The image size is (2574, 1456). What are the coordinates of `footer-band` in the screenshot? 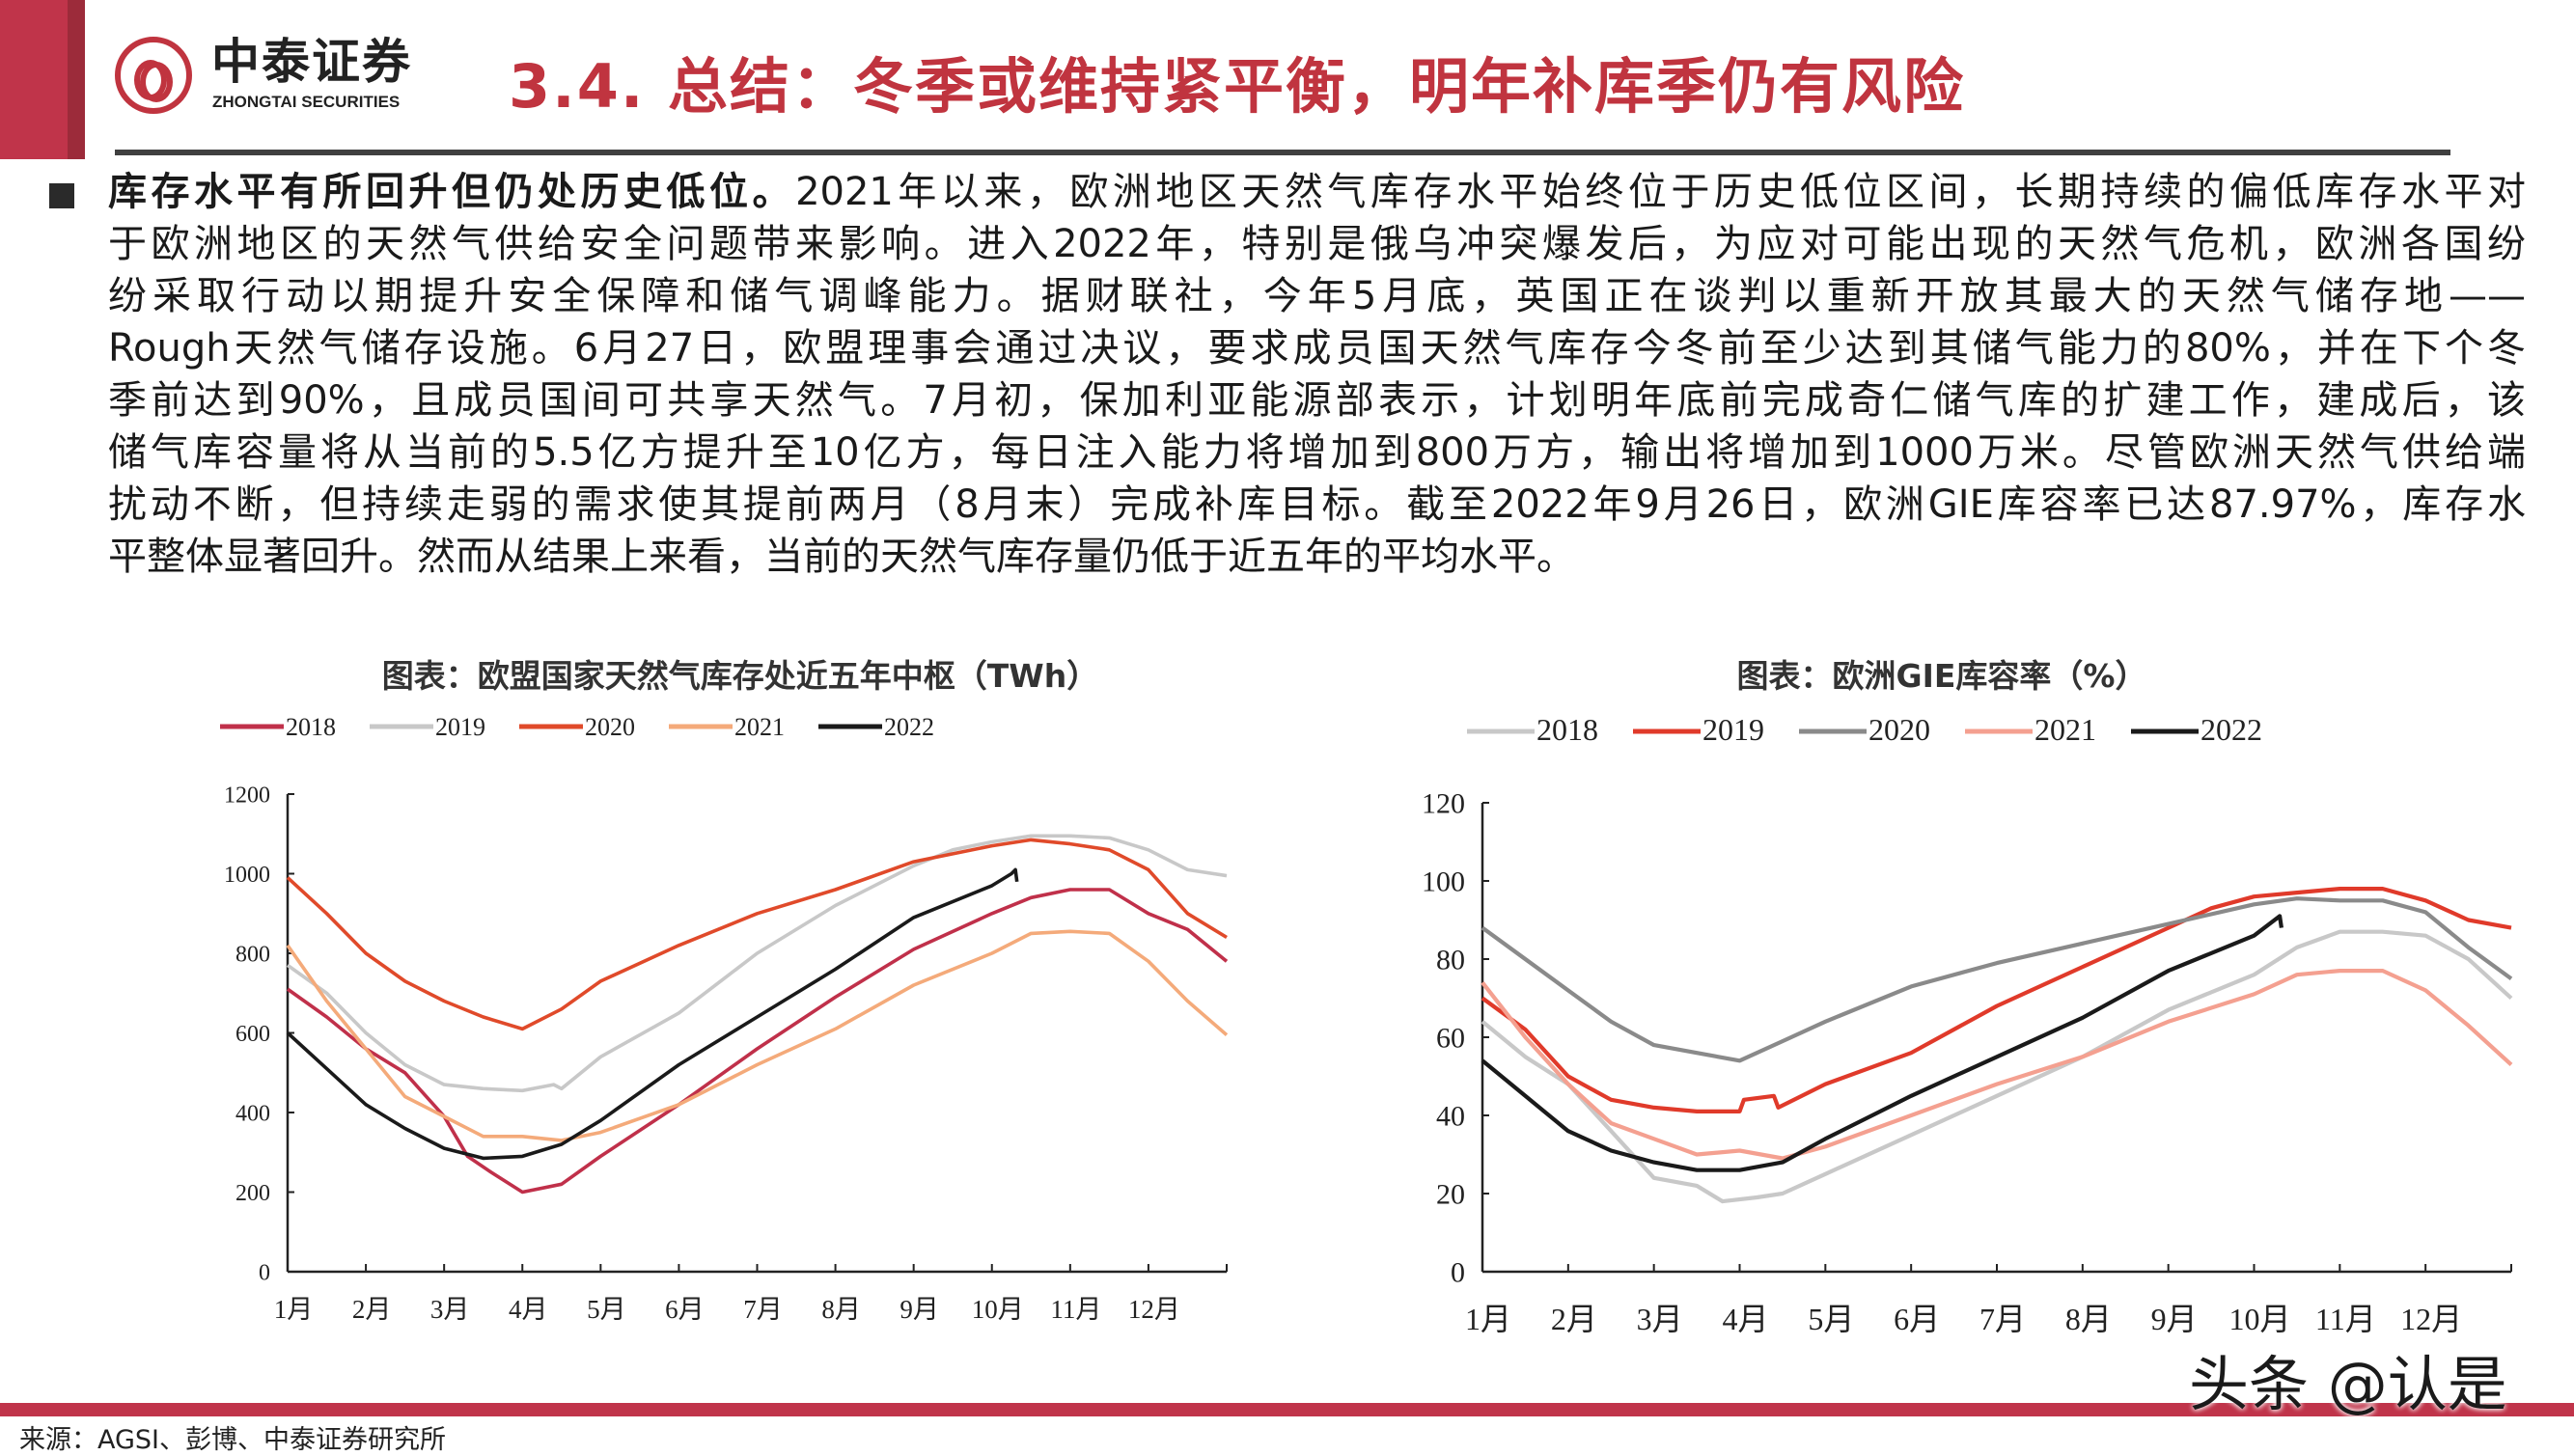 It's located at (1287, 1409).